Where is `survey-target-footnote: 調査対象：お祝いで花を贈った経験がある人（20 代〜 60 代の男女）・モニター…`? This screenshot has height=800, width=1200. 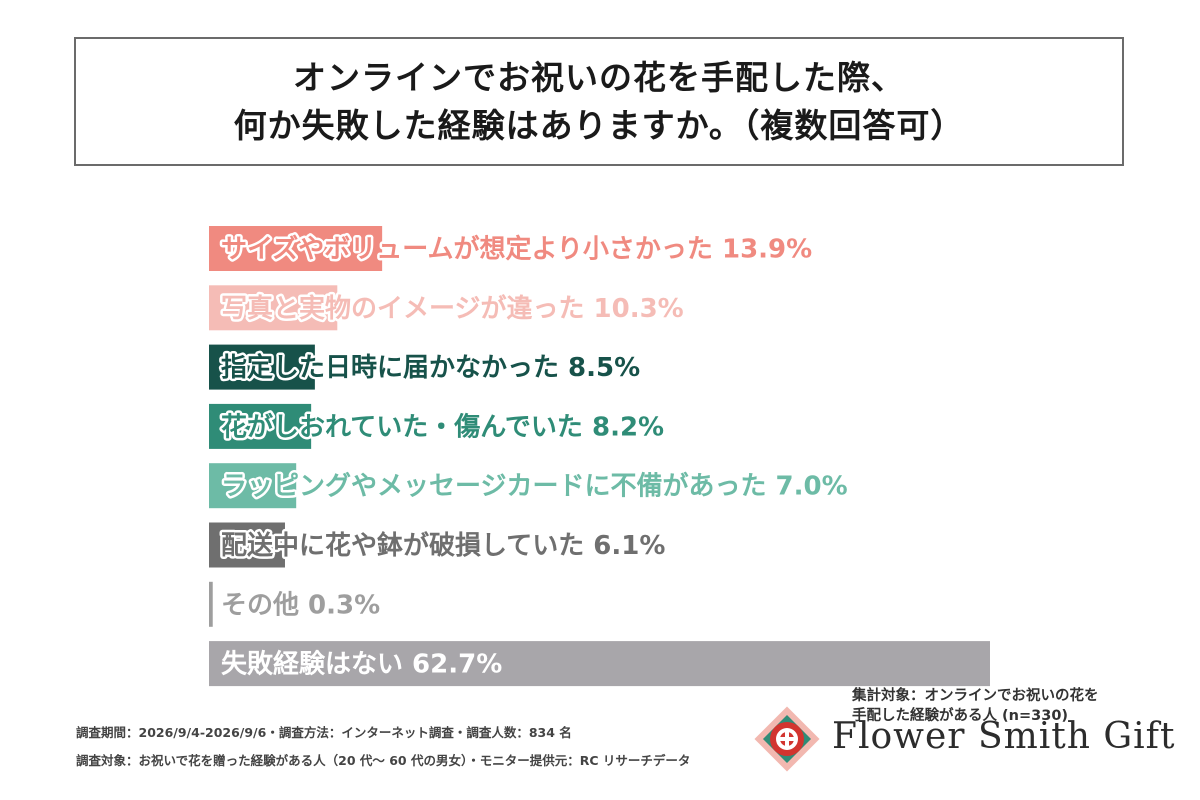
survey-target-footnote: 調査対象：お祝いで花を贈った経験がある人（20 代〜 60 代の男女）・モニター… is located at coordinates (383, 760).